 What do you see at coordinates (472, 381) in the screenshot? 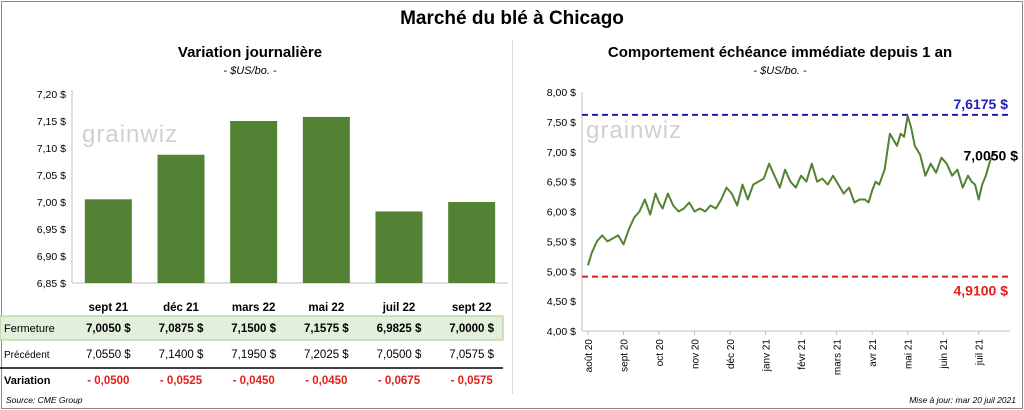
I see `table-cell: - 0,0575` at bounding box center [472, 381].